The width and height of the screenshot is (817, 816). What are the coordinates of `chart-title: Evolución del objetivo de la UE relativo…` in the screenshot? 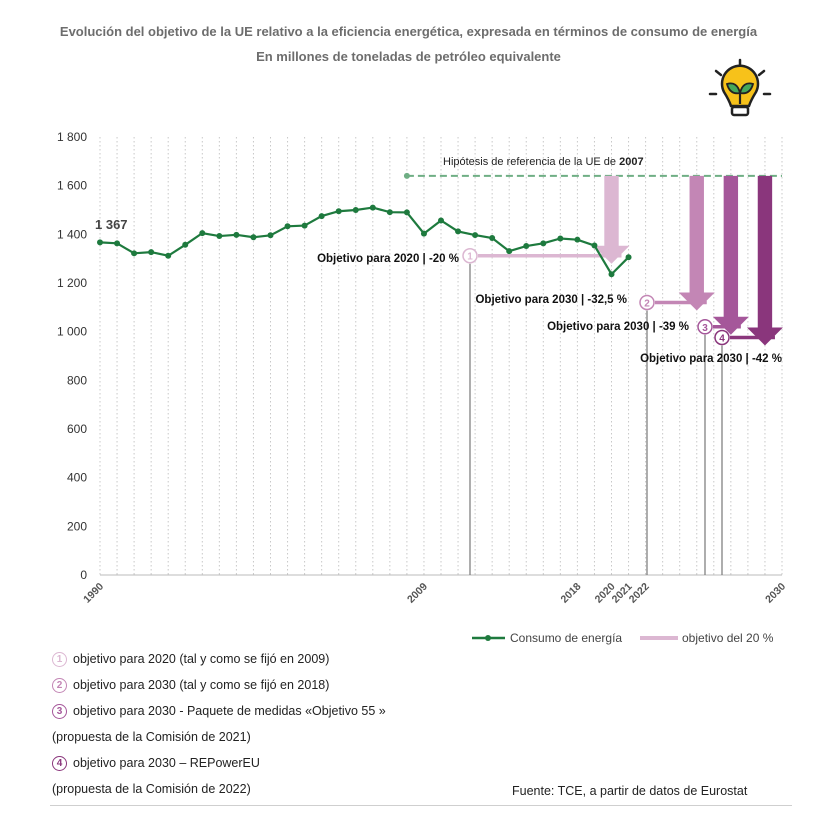 It's located at (408, 31).